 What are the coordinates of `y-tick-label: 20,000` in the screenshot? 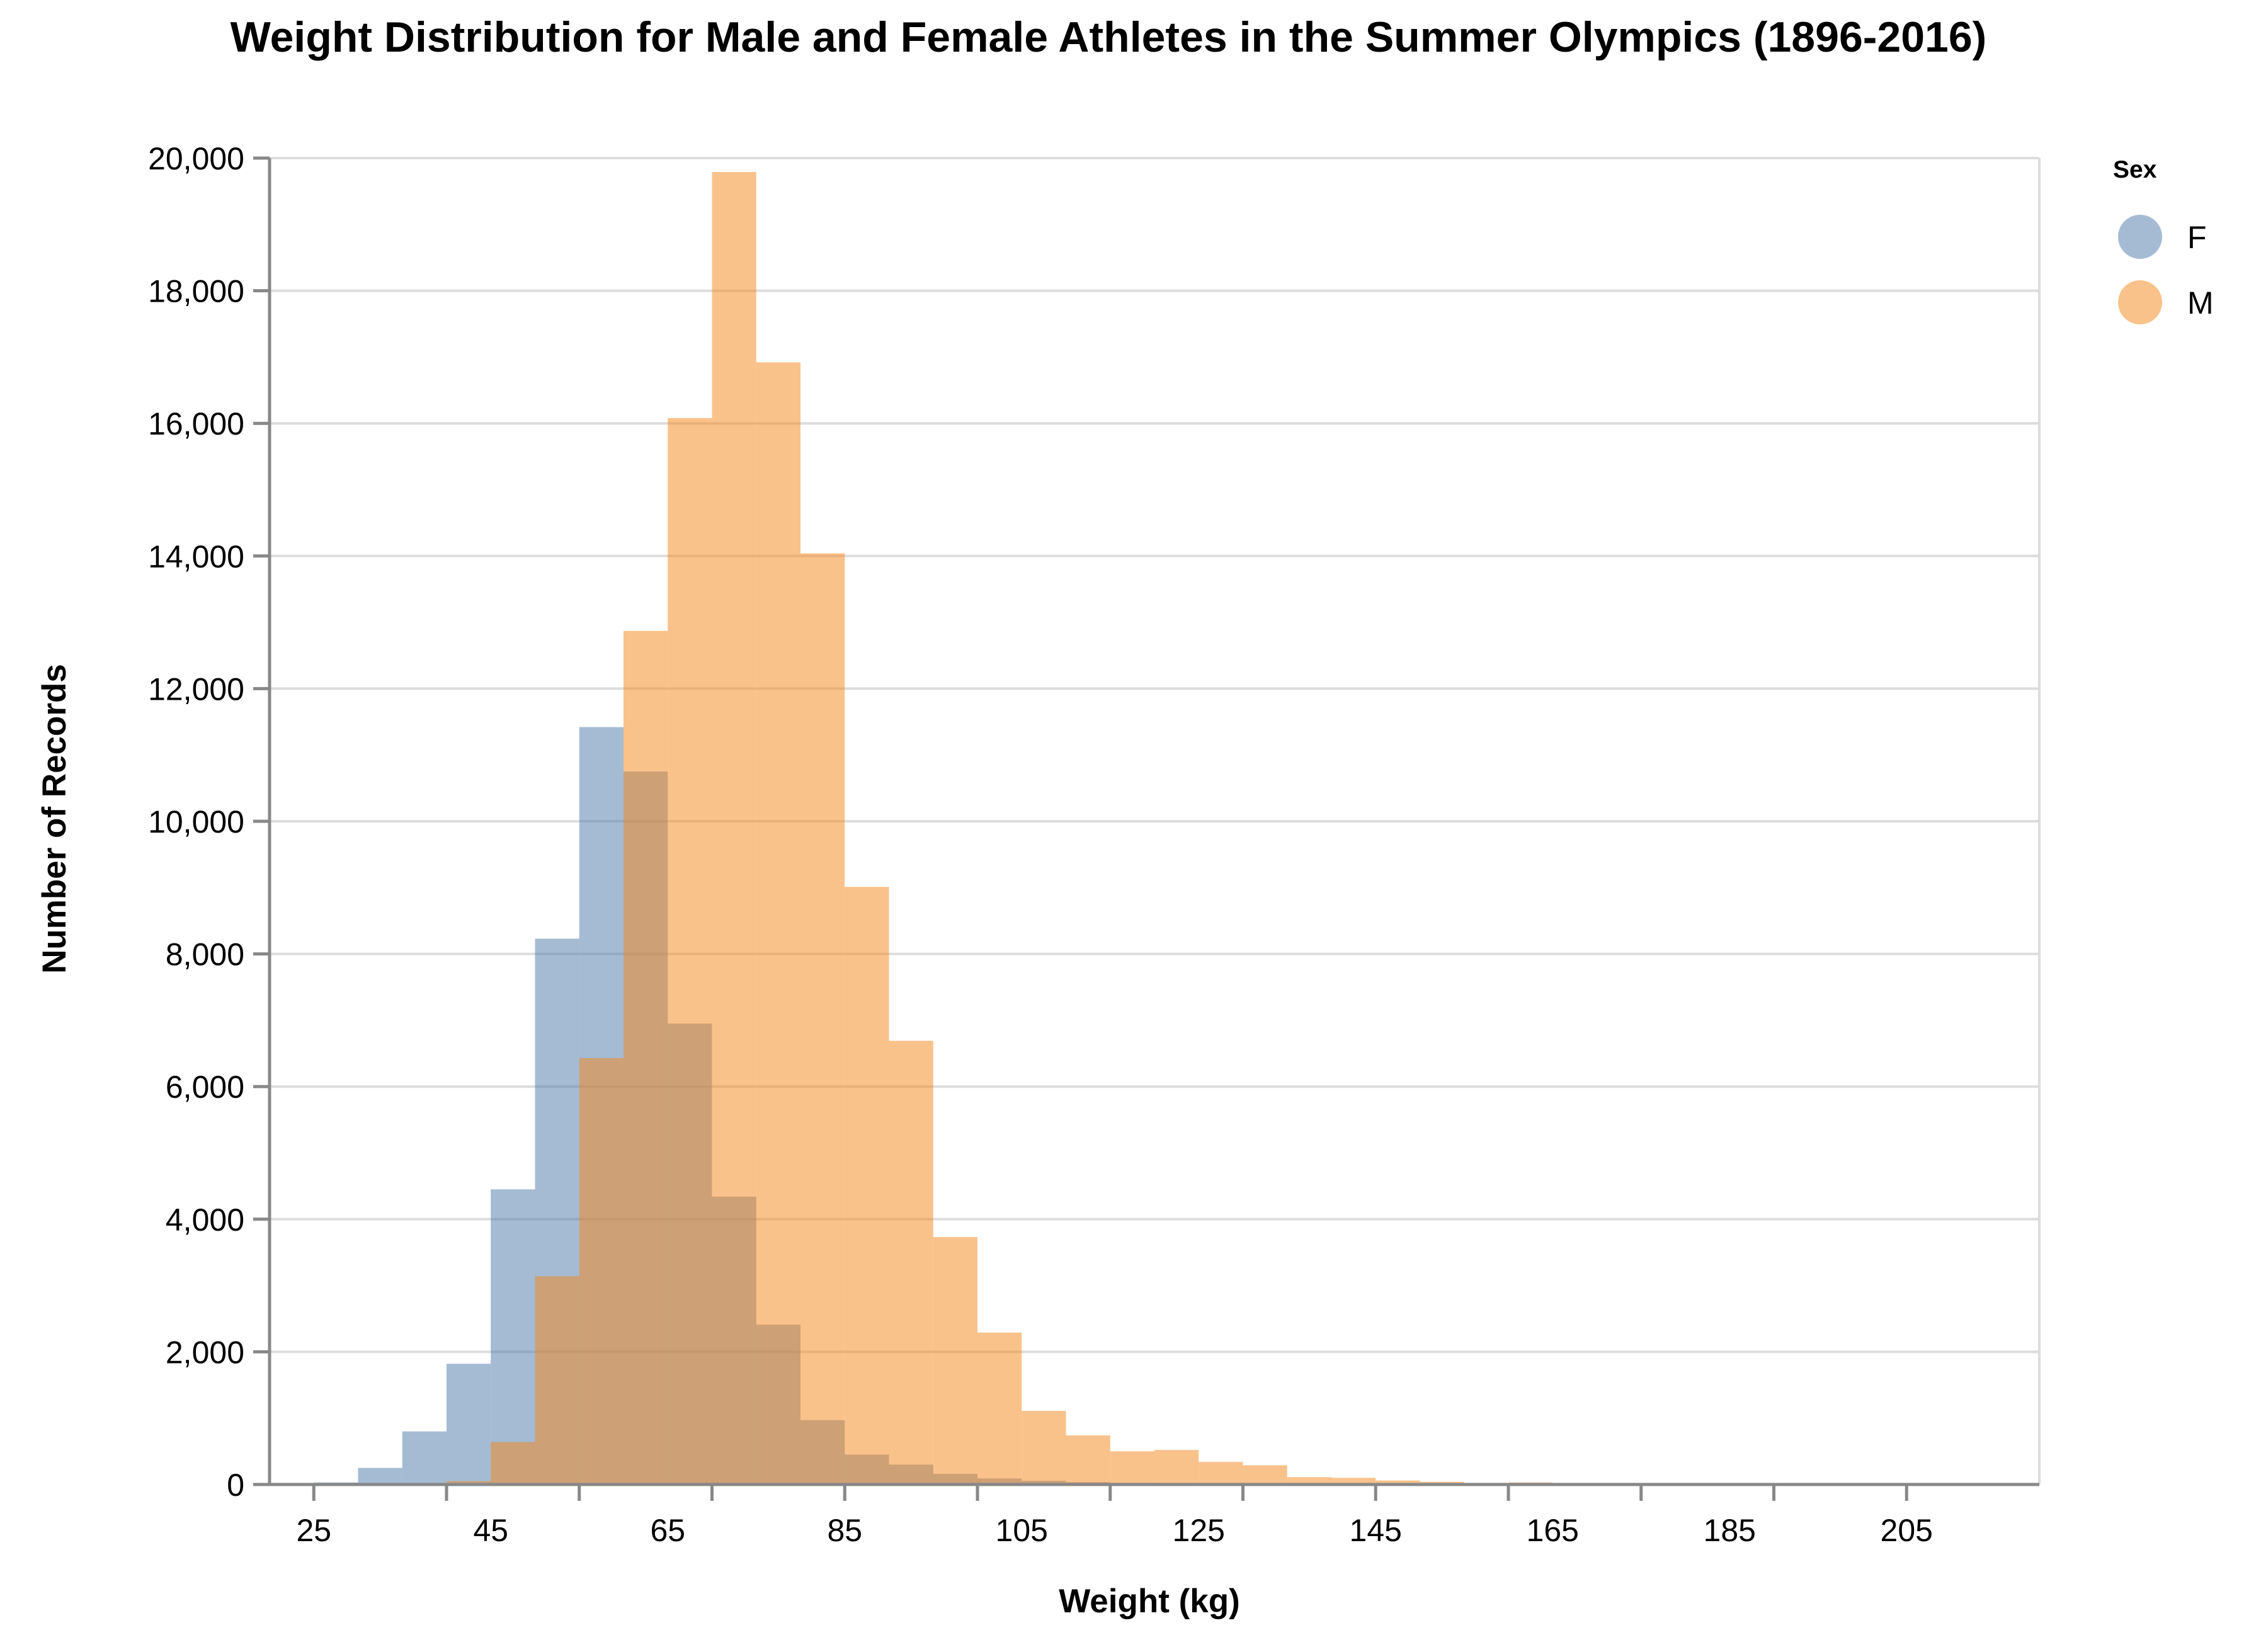 It's located at (196, 159).